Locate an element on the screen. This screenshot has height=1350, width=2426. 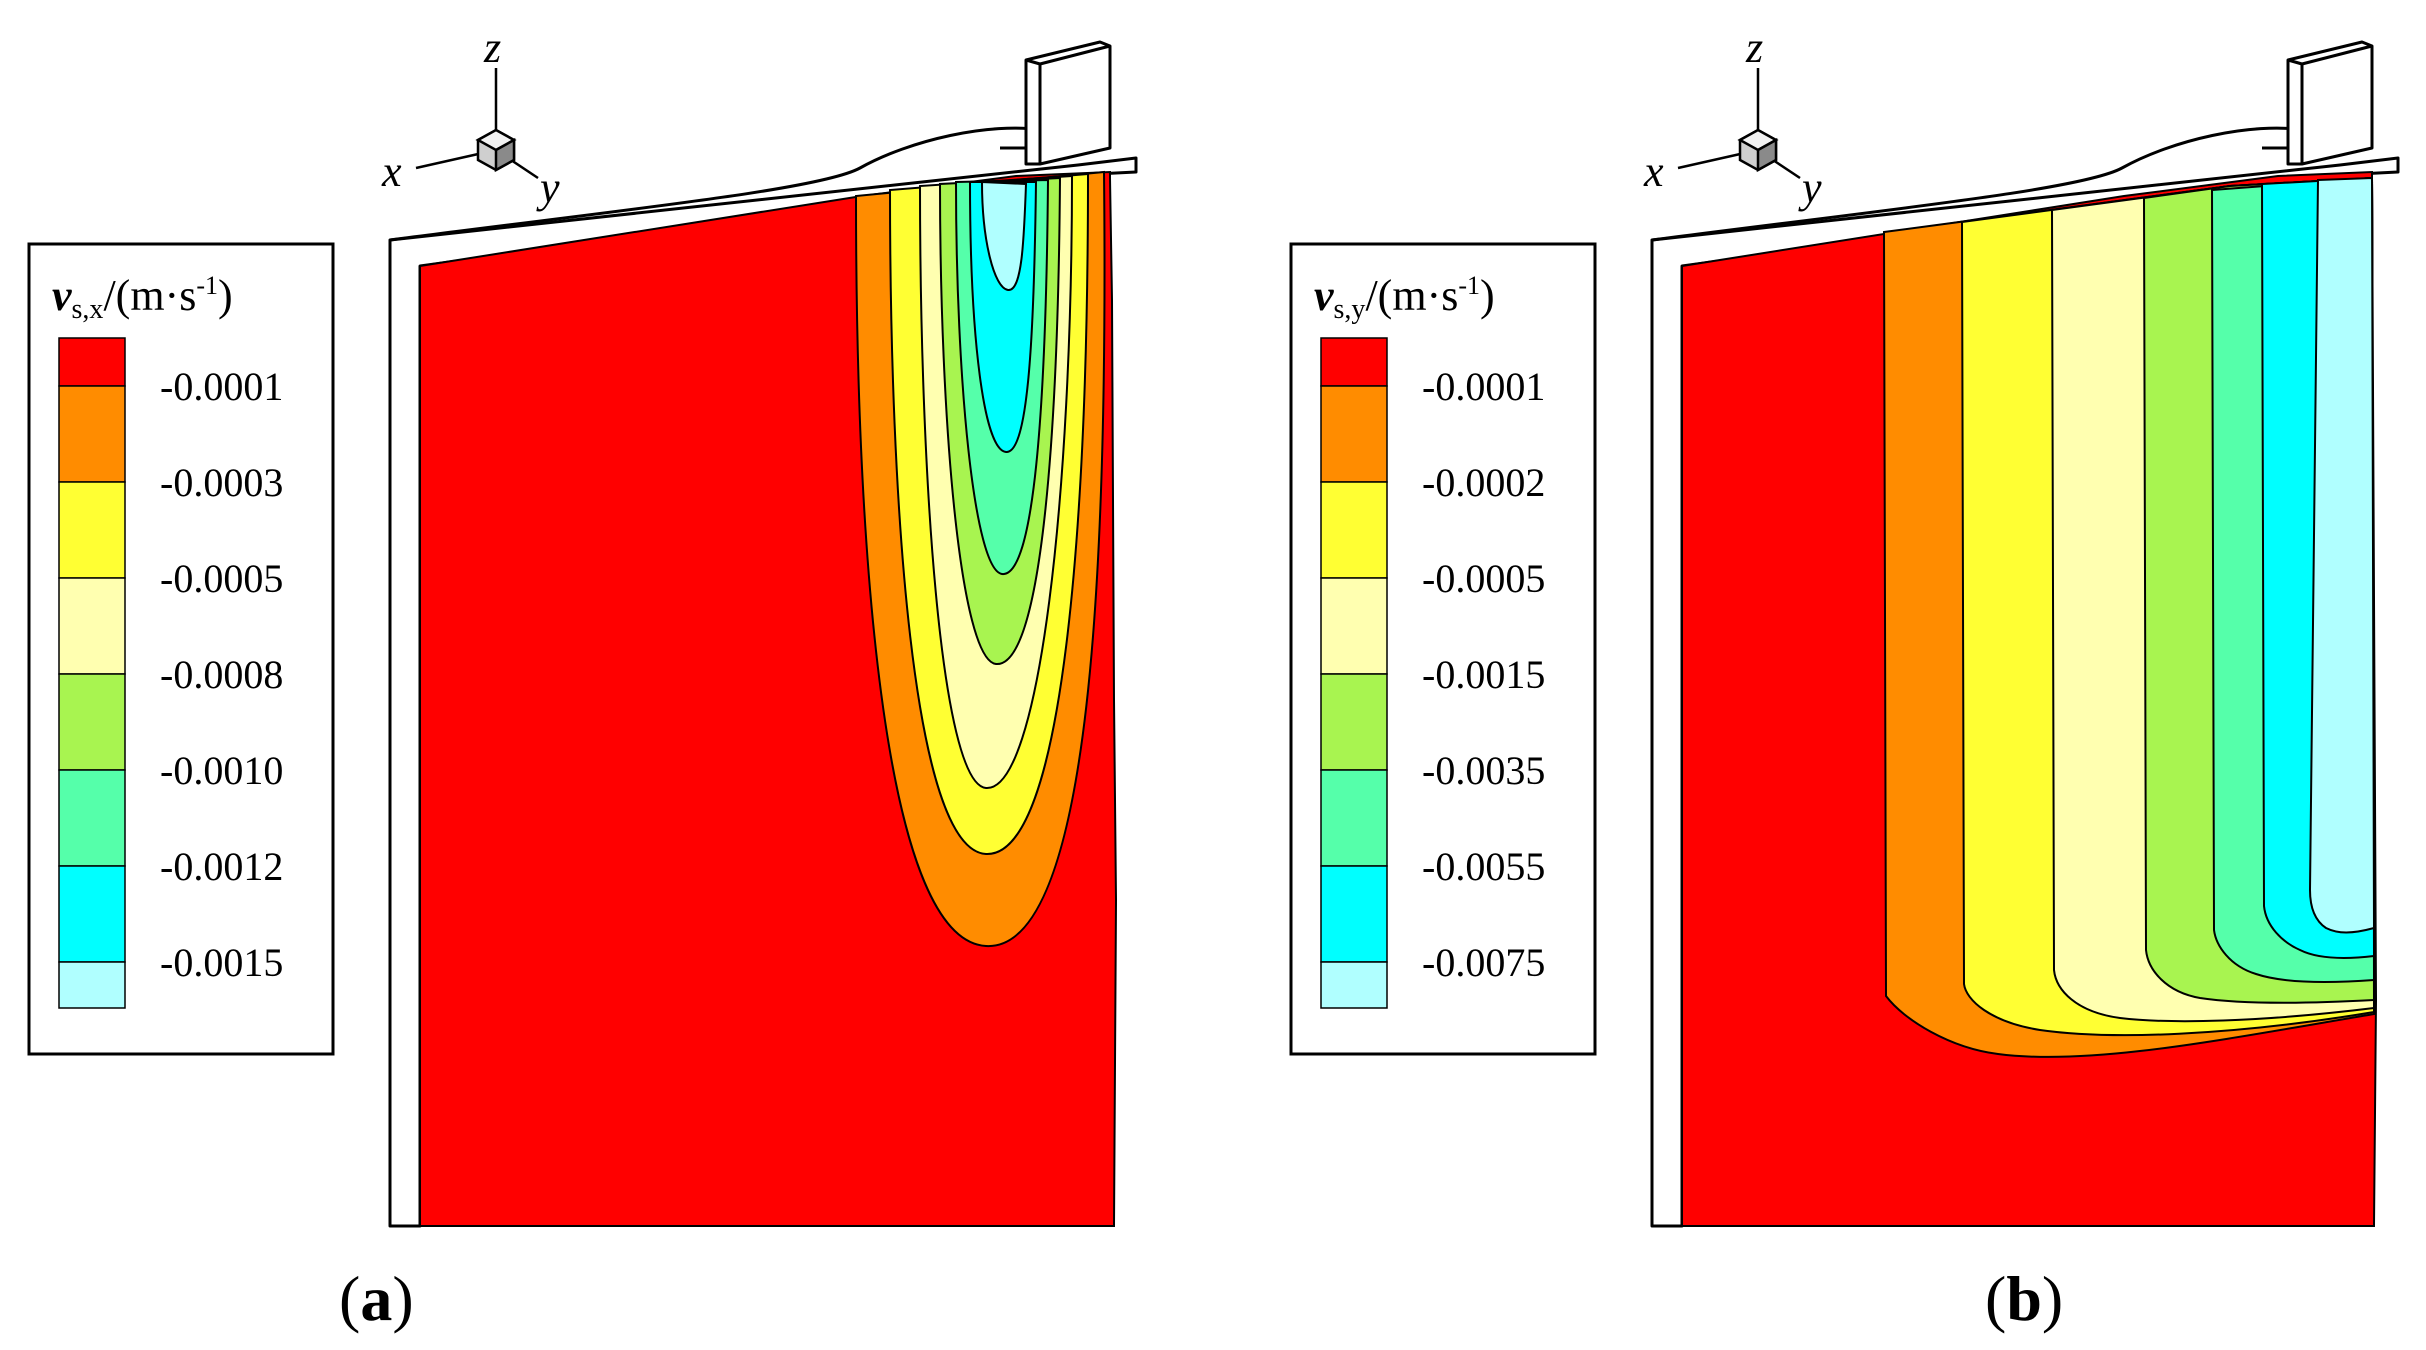
axis-a-z-label: z is located at coordinates (492, 47).